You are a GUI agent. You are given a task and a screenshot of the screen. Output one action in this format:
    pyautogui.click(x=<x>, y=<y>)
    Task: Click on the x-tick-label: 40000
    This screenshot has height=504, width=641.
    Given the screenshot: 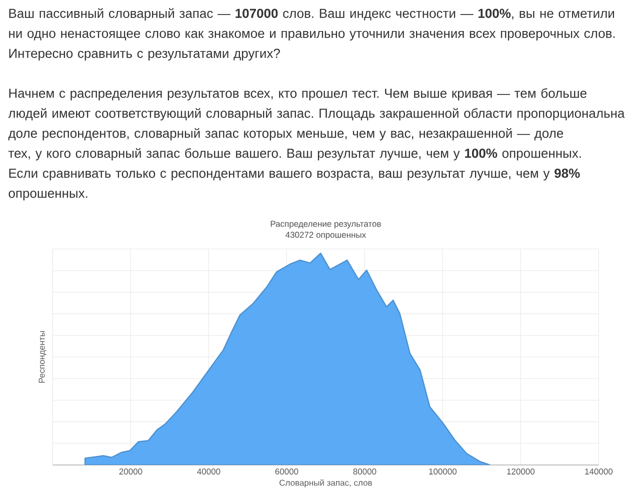 What is the action you would take?
    pyautogui.click(x=208, y=471)
    